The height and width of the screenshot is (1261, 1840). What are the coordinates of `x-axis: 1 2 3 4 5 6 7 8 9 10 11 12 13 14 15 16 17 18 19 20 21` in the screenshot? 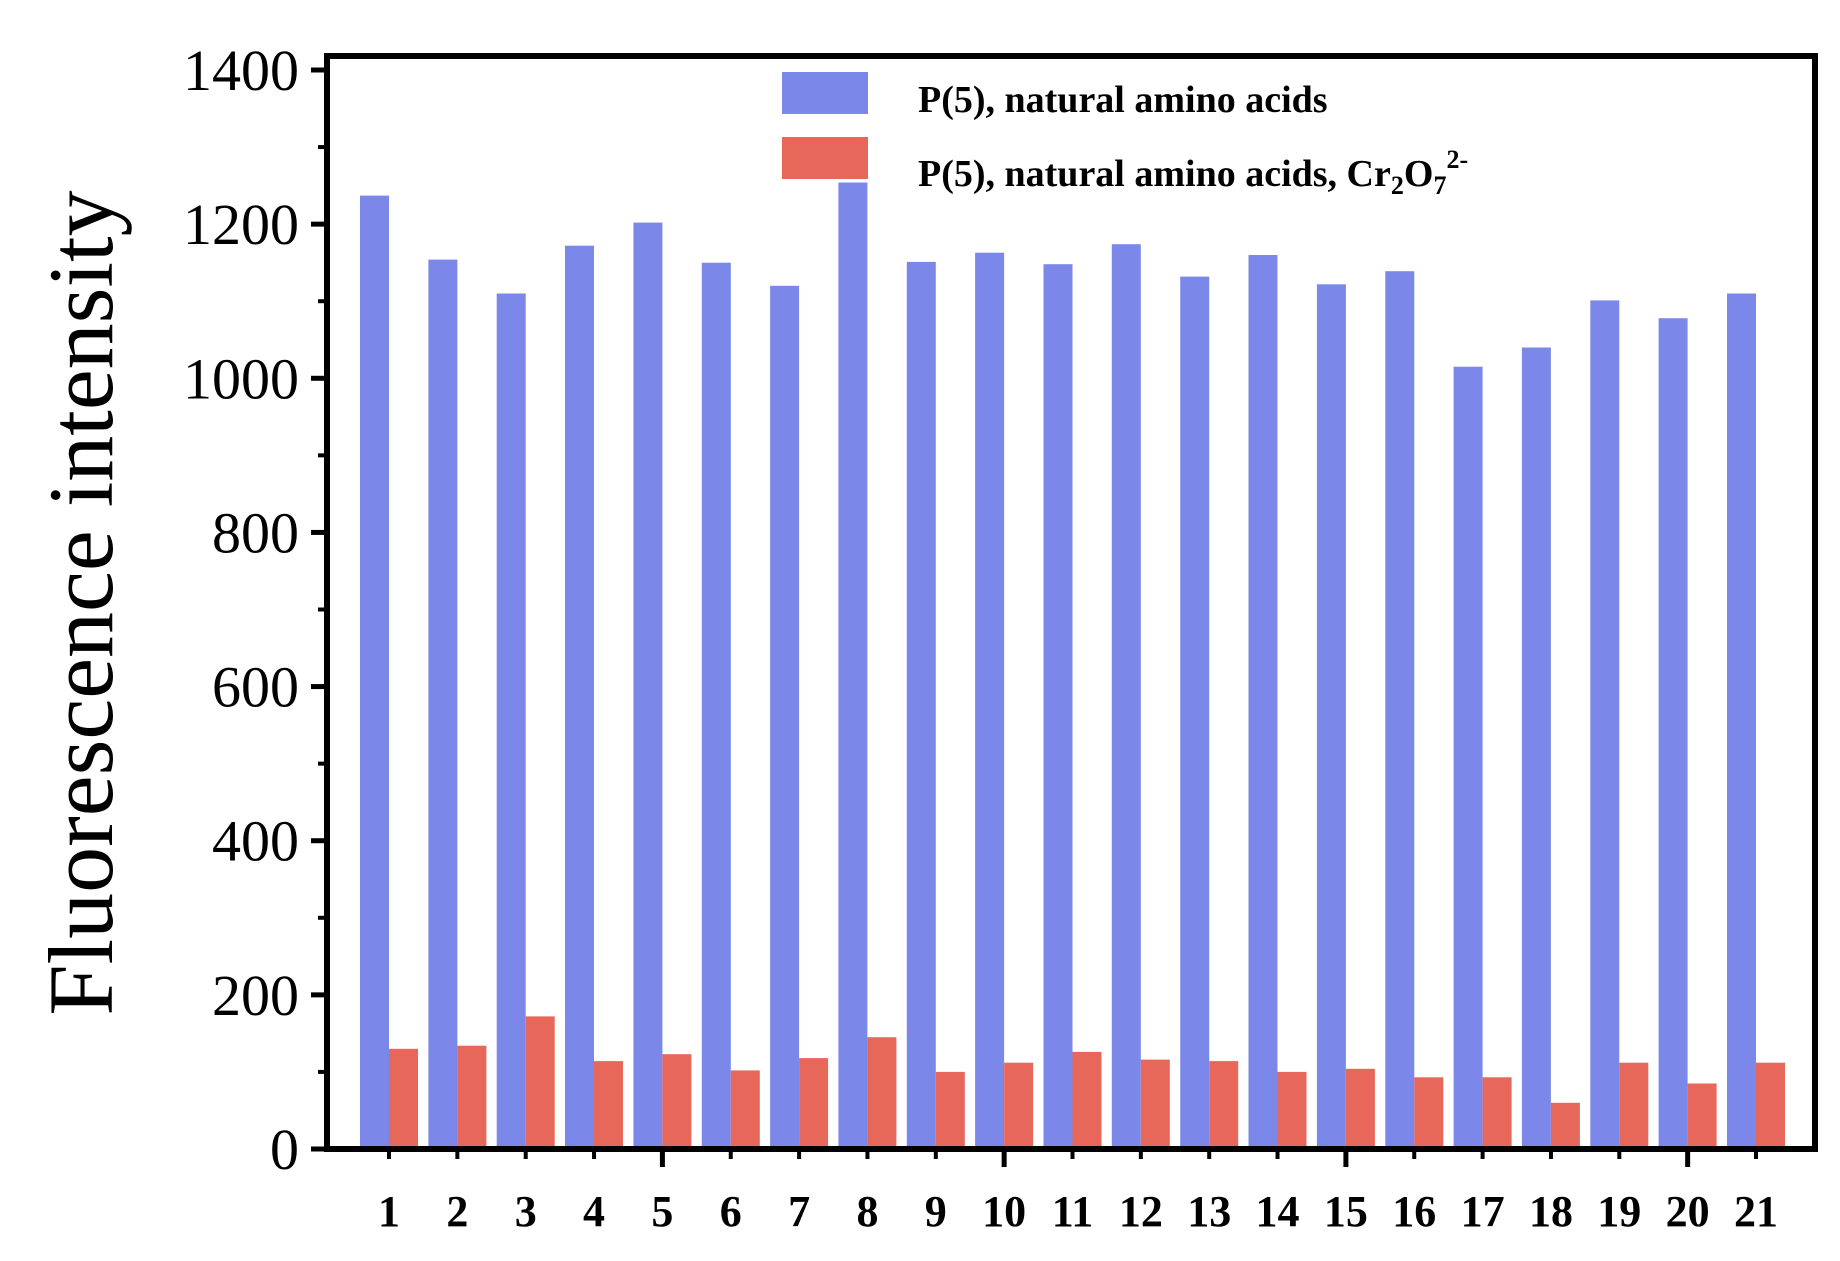 It's located at (1078, 1192).